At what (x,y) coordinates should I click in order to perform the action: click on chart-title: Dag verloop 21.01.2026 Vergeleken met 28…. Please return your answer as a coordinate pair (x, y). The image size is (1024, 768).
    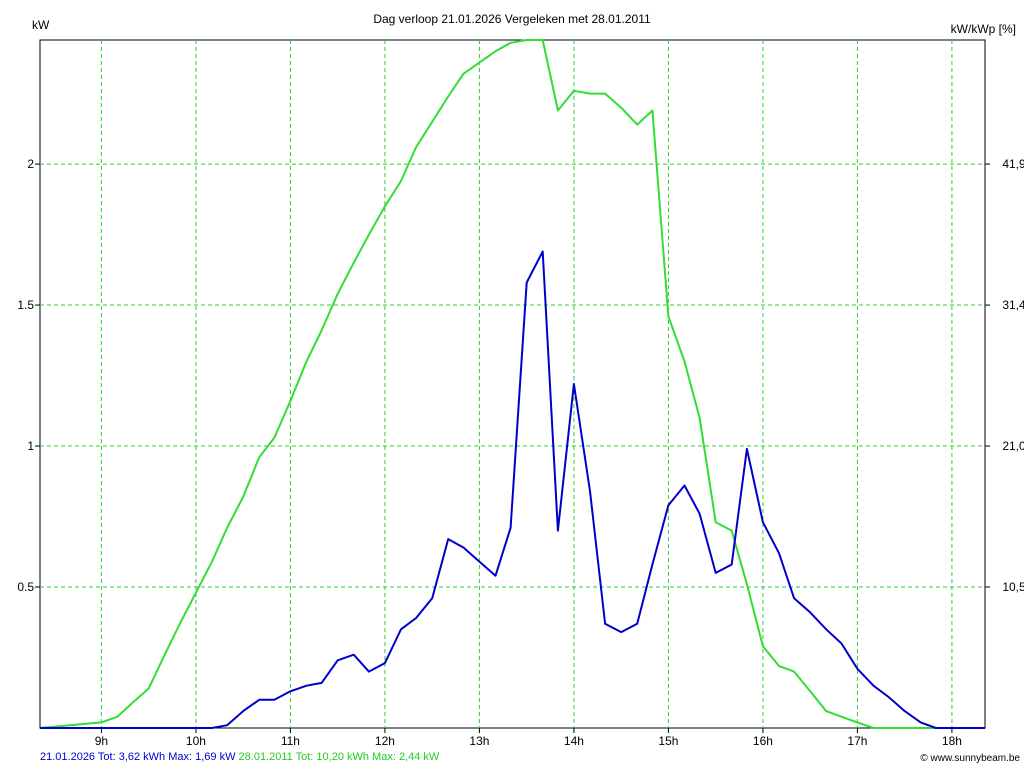
    Looking at the image, I should click on (512, 19).